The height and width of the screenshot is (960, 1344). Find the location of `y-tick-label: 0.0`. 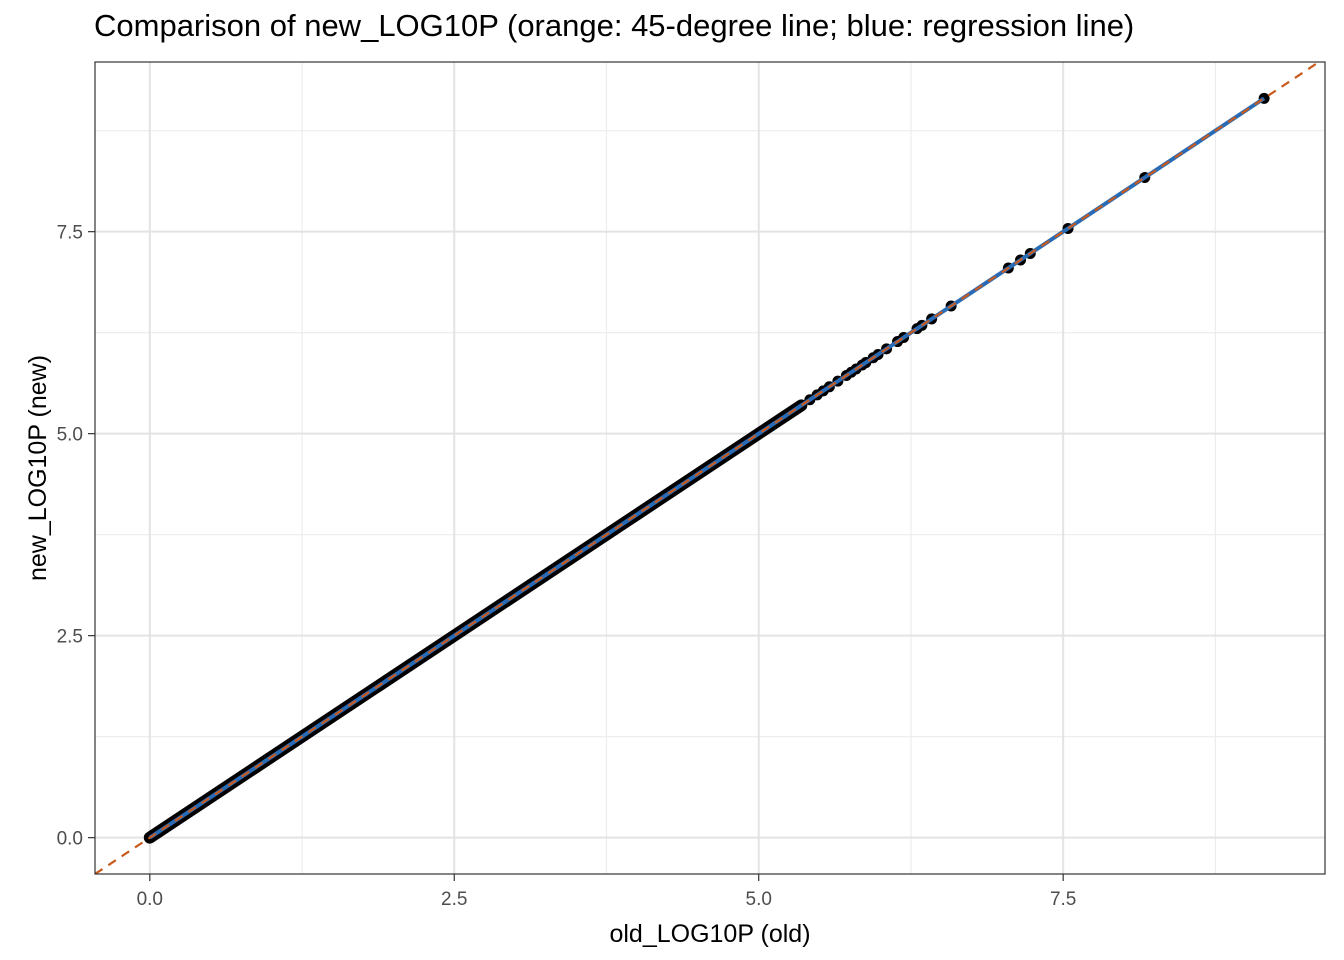

y-tick-label: 0.0 is located at coordinates (70, 839).